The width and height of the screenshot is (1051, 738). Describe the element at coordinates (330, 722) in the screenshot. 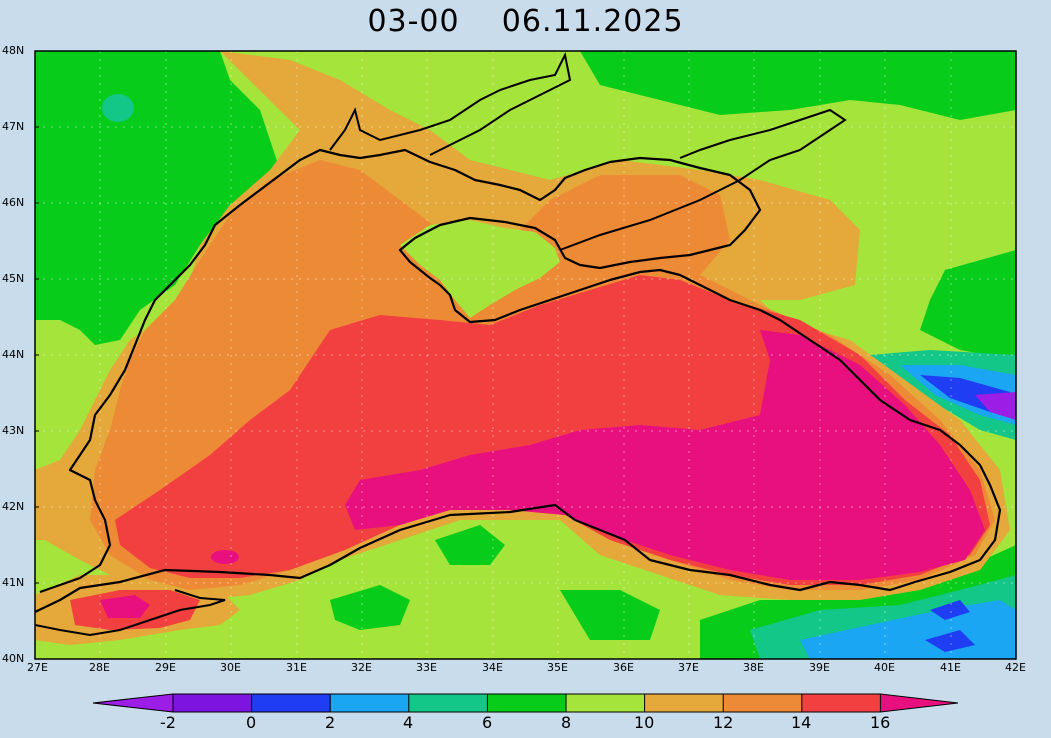

I see `colorbar-label-2: 2` at that location.